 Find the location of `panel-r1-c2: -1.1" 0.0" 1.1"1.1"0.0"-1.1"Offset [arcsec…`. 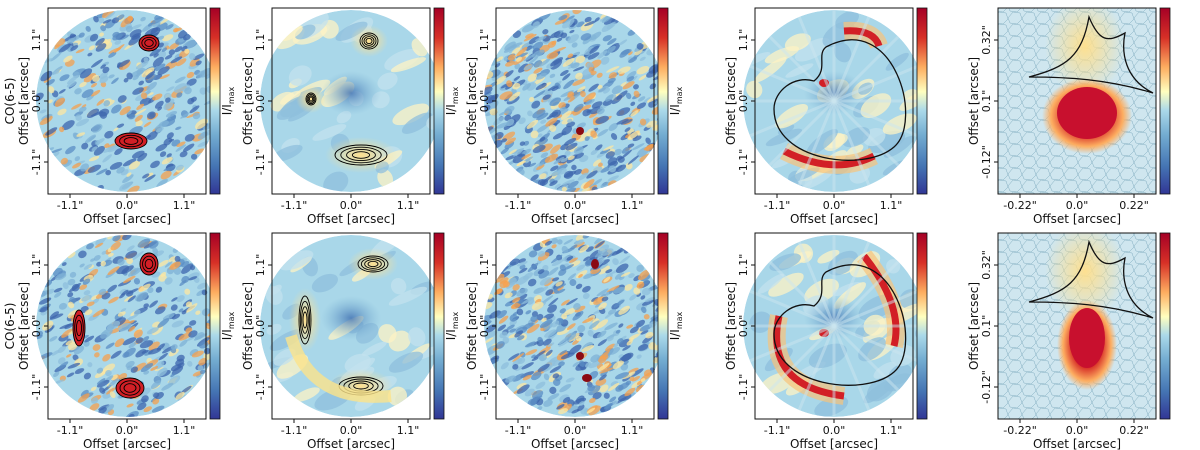

panel-r1-c2: -1.1" 0.0" 1.1"1.1"0.0"-1.1"Offset [arcsec… is located at coordinates (350, 116).